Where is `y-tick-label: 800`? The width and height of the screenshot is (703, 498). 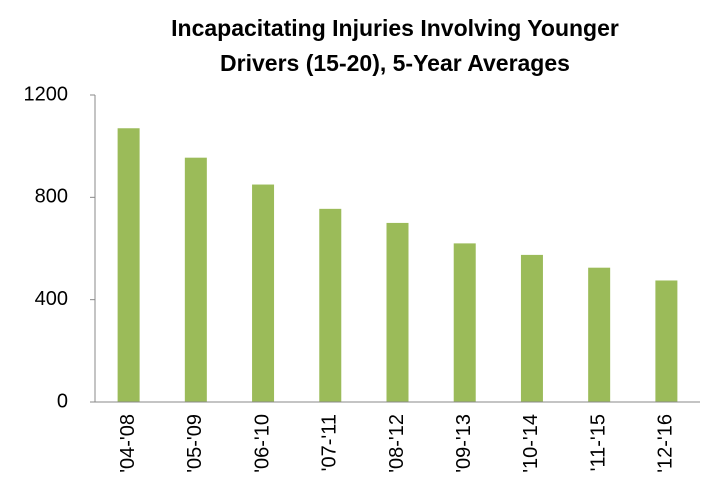
y-tick-label: 800 is located at coordinates (51, 197).